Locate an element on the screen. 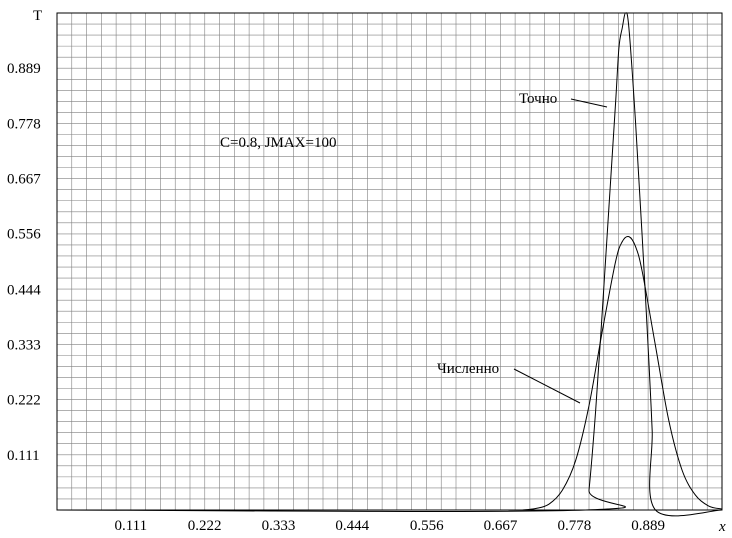  y-axis-label: T is located at coordinates (37, 16).